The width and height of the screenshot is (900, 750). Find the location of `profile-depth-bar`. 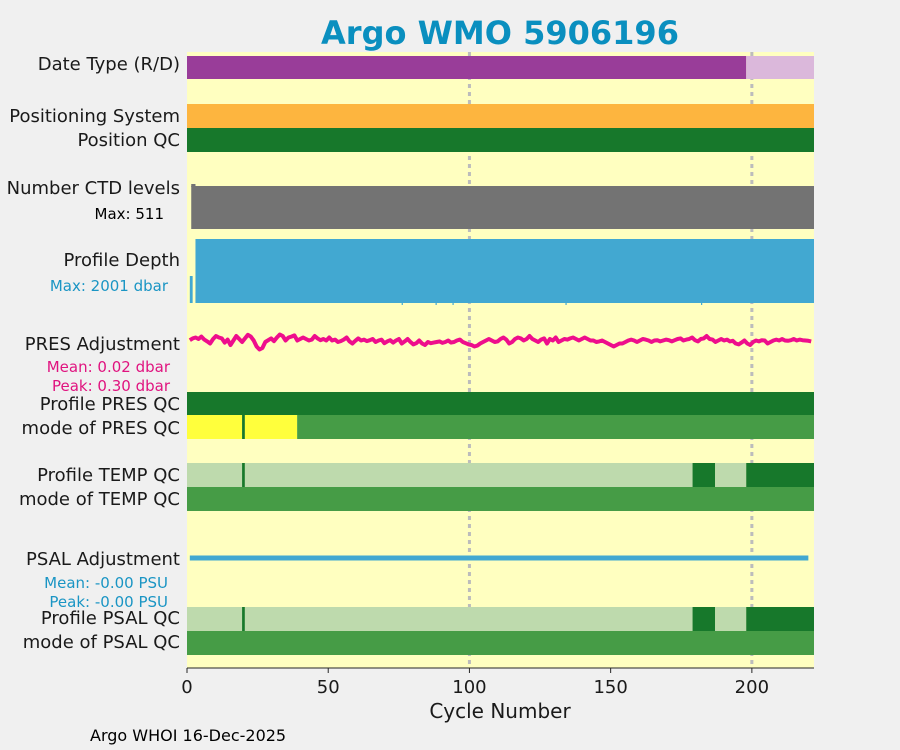

profile-depth-bar is located at coordinates (505, 271).